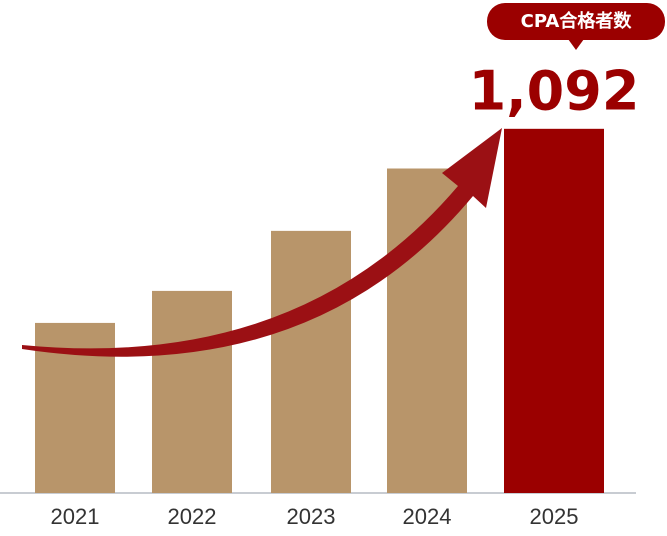 The height and width of the screenshot is (536, 667). I want to click on x-tick-label: 2022, so click(192, 516).